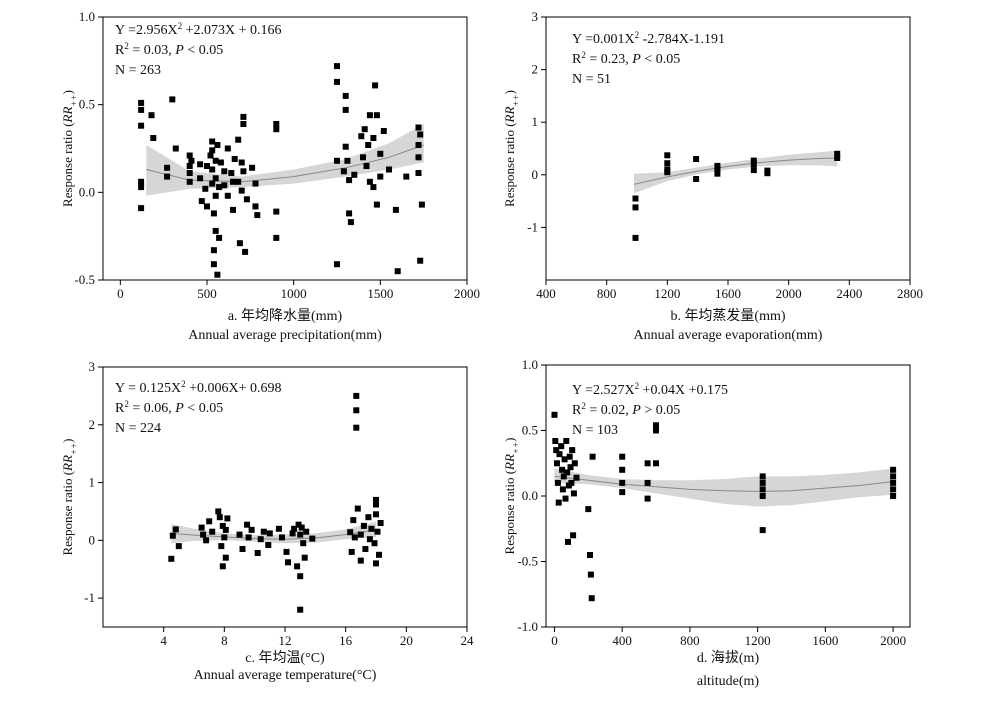 The height and width of the screenshot is (702, 999). What do you see at coordinates (163, 640) in the screenshot?
I see `x-tick-label: 4` at bounding box center [163, 640].